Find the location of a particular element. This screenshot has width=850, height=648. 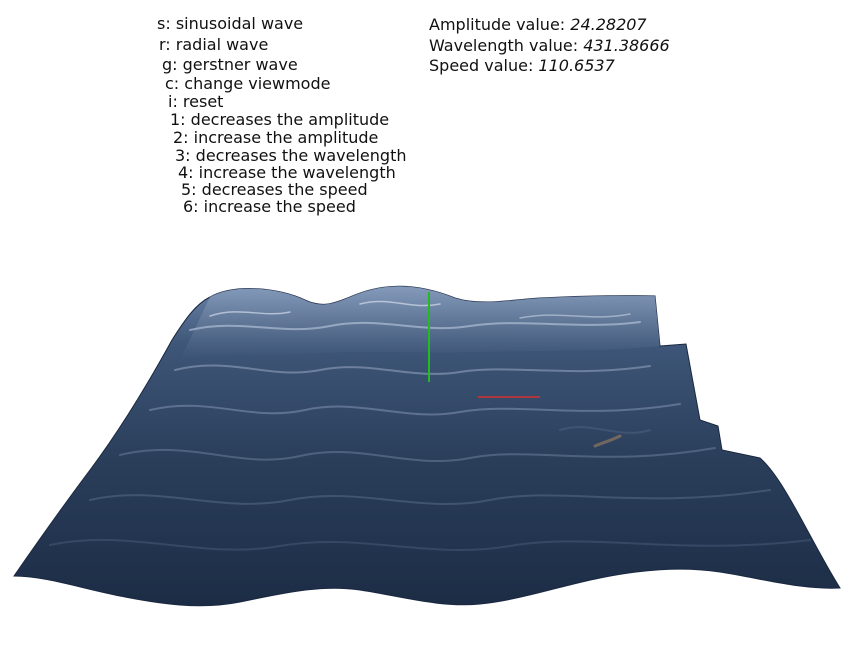

help-line-increase-wavelength: 4: increase the wavelength is located at coordinates (287, 172).